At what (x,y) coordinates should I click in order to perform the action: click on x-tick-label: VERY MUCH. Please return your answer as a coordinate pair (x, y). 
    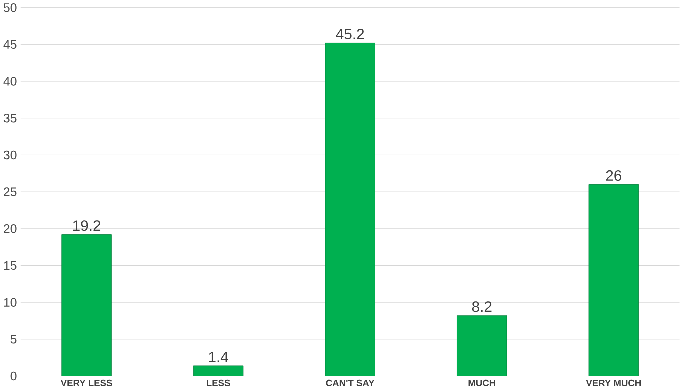
    Looking at the image, I should click on (614, 383).